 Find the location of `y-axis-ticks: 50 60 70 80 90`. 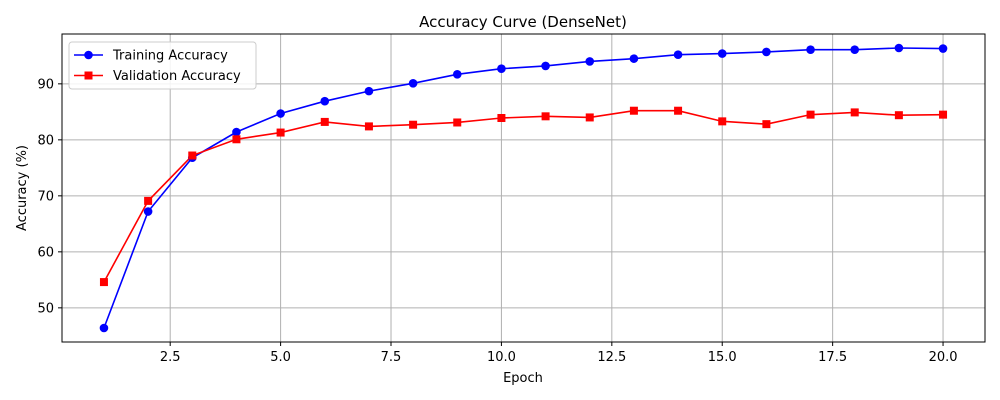

y-axis-ticks: 50 60 70 80 90 is located at coordinates (49, 196).